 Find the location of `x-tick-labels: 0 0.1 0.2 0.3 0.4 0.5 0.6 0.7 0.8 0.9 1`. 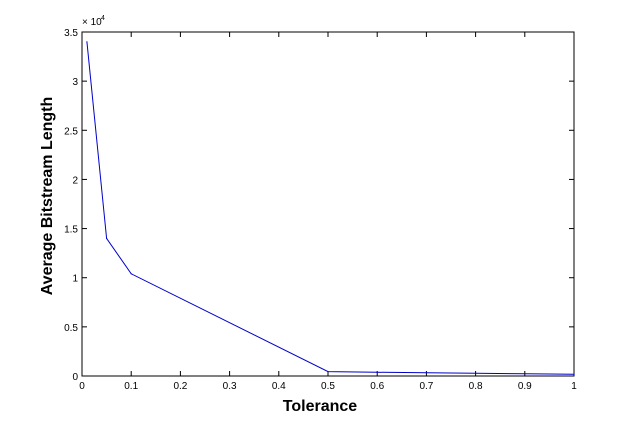

x-tick-labels: 0 0.1 0.2 0.3 0.4 0.5 0.6 0.7 0.8 0.9 1 is located at coordinates (328, 386).